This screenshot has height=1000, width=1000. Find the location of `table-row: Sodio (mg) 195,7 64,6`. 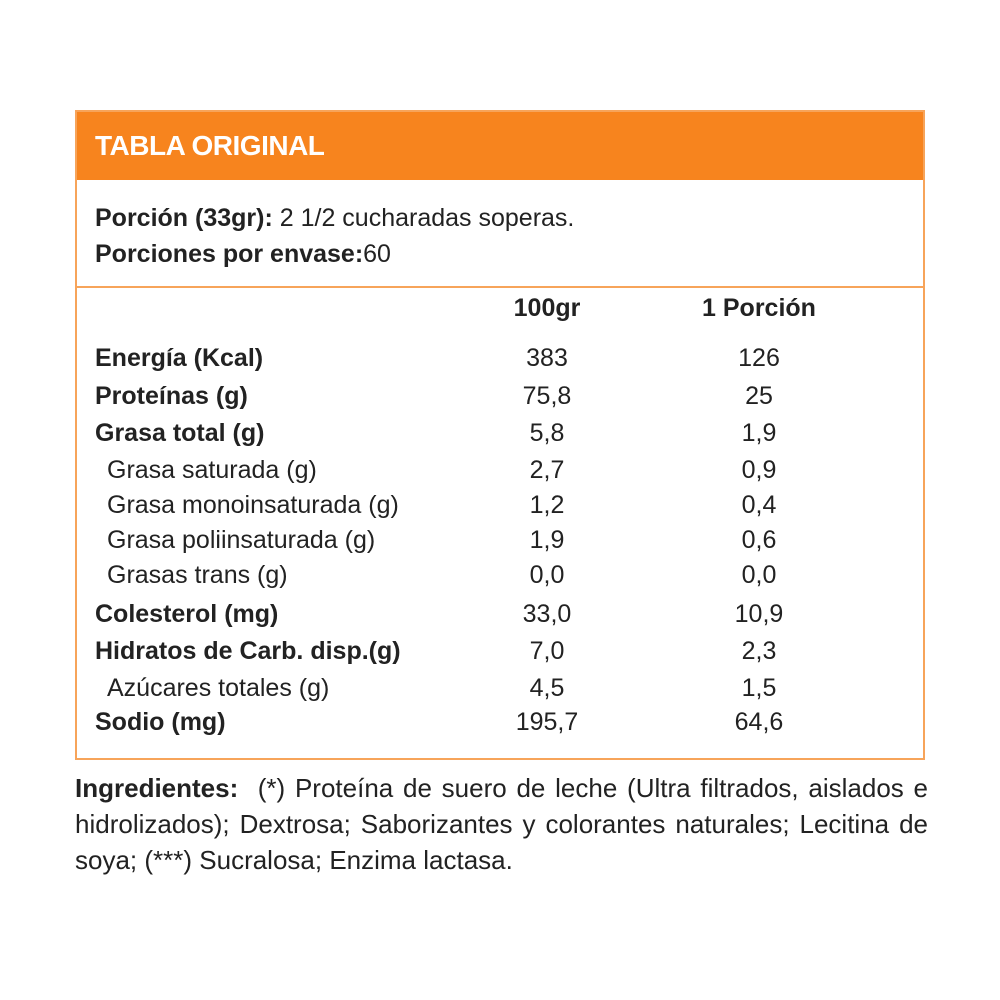

table-row: Sodio (mg) 195,7 64,6 is located at coordinates (500, 726).